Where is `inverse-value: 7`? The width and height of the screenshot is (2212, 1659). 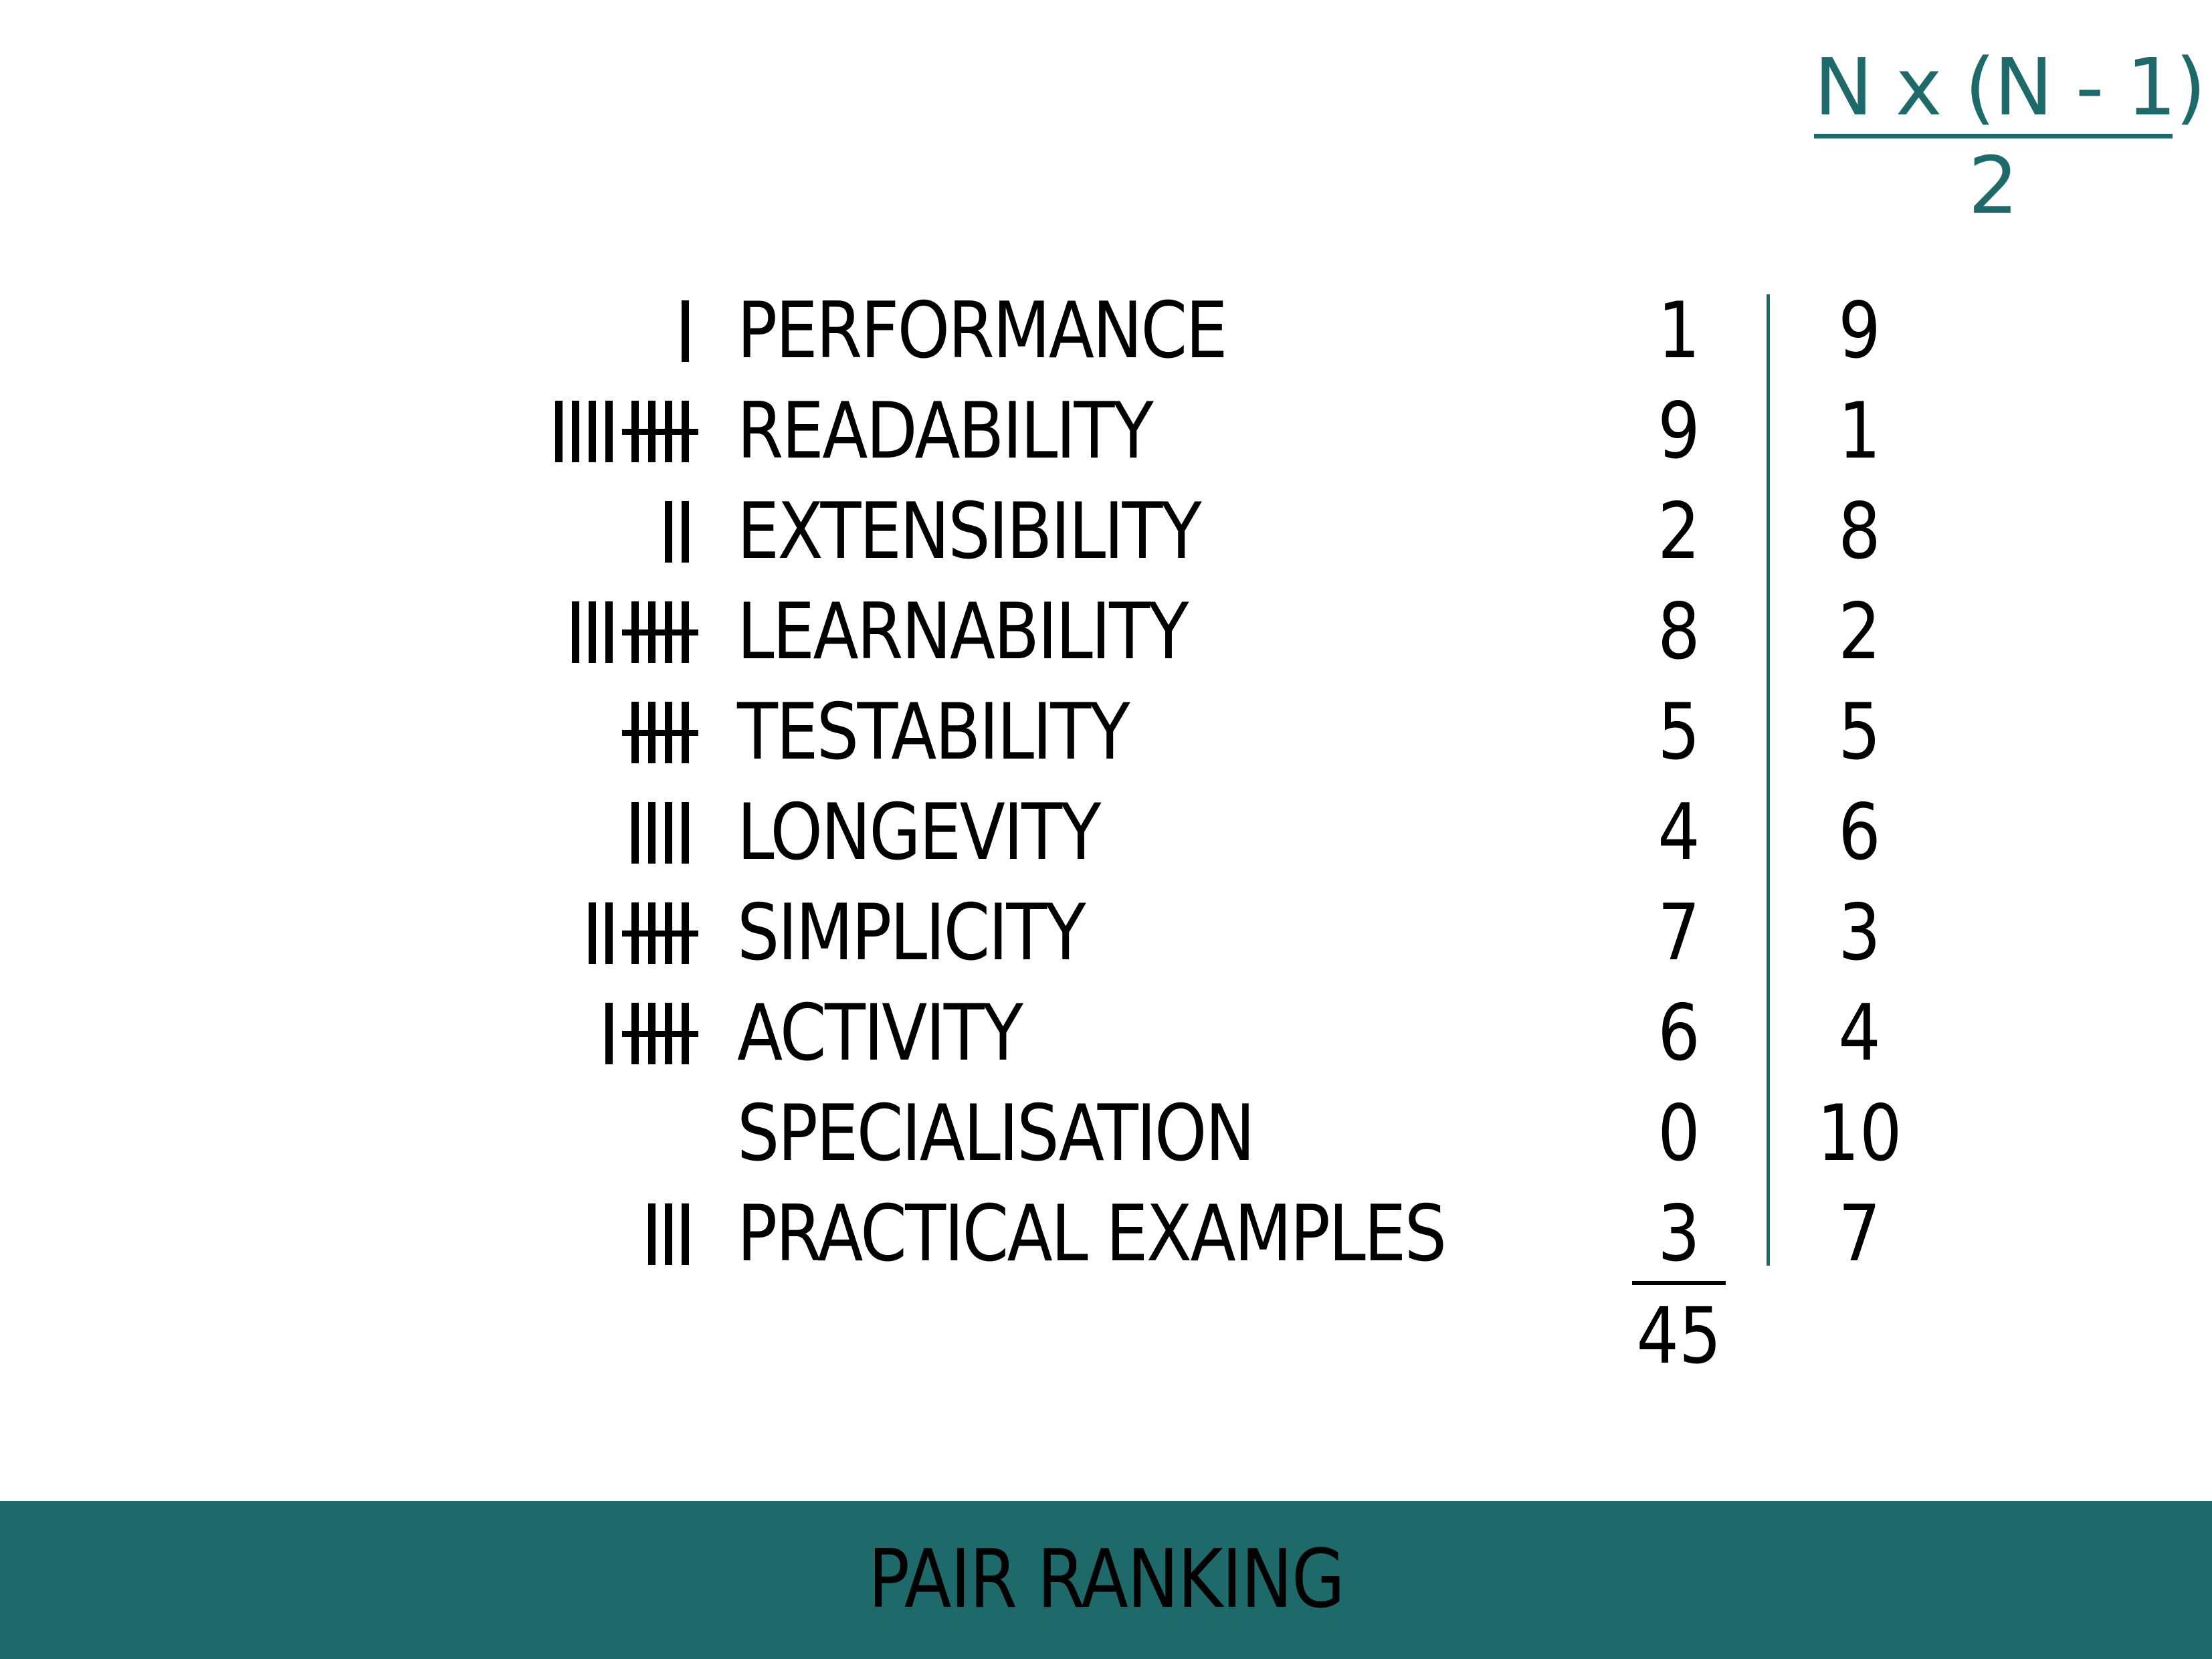 inverse-value: 7 is located at coordinates (1859, 1234).